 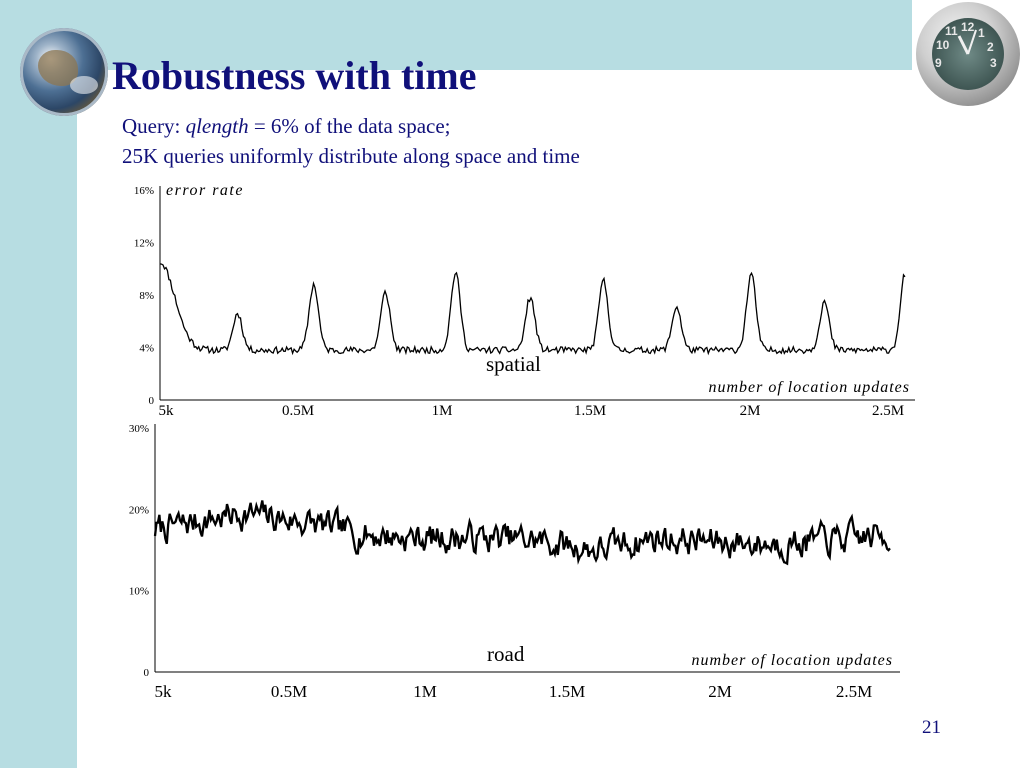 I want to click on query-variable: qlength, so click(x=217, y=126).